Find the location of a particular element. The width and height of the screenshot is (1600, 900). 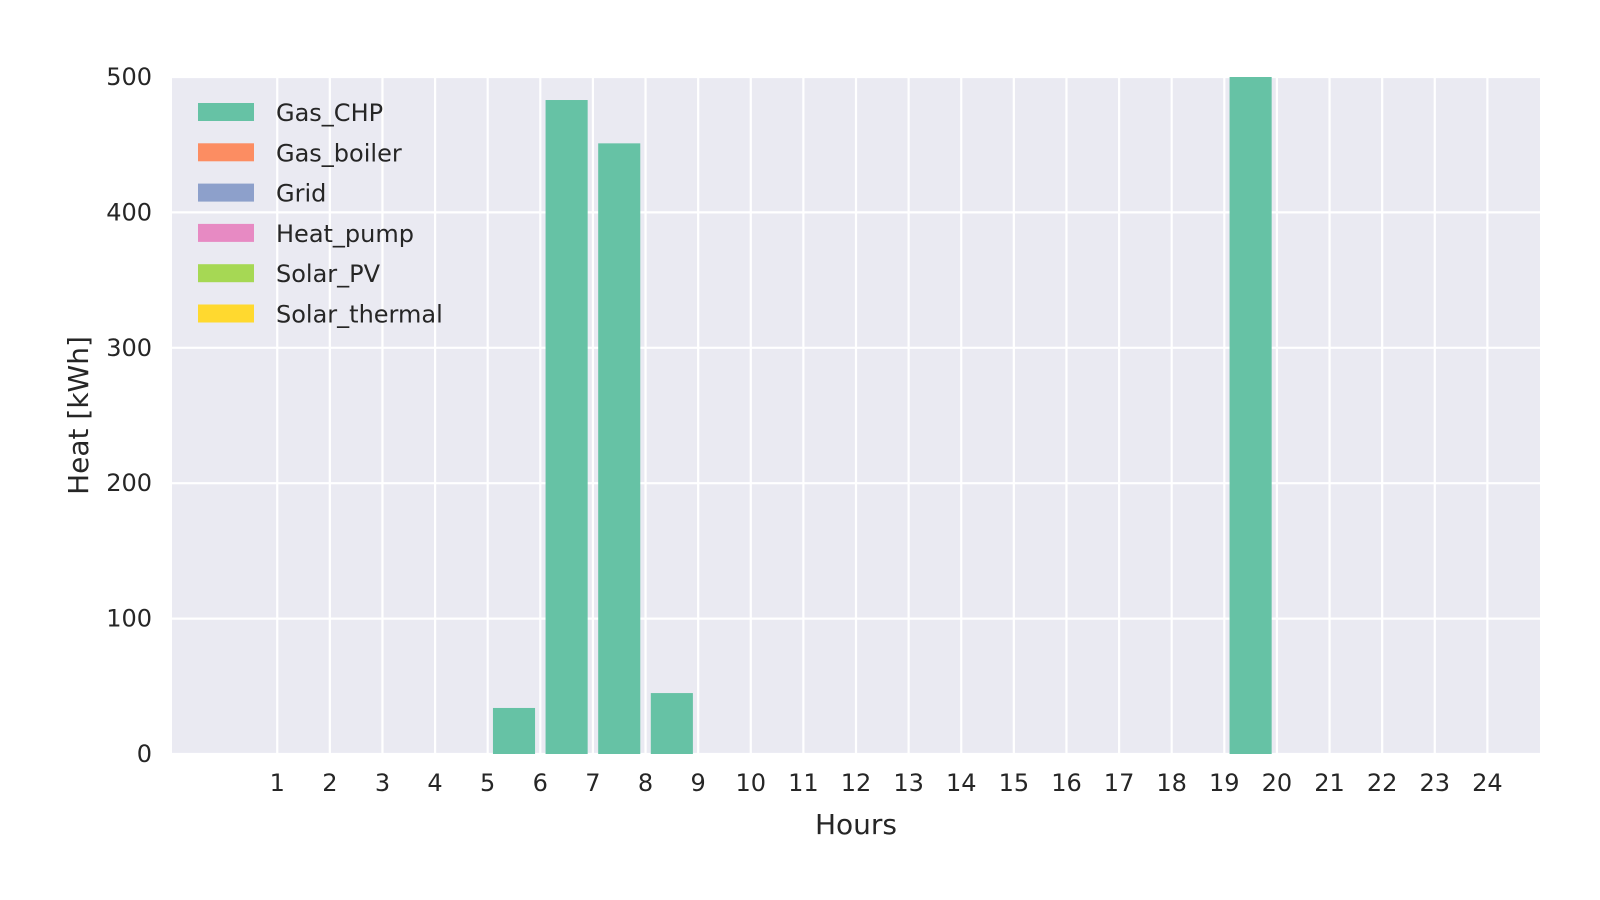

y-axis: 0 100 200 300 400 500 is located at coordinates (129, 415).